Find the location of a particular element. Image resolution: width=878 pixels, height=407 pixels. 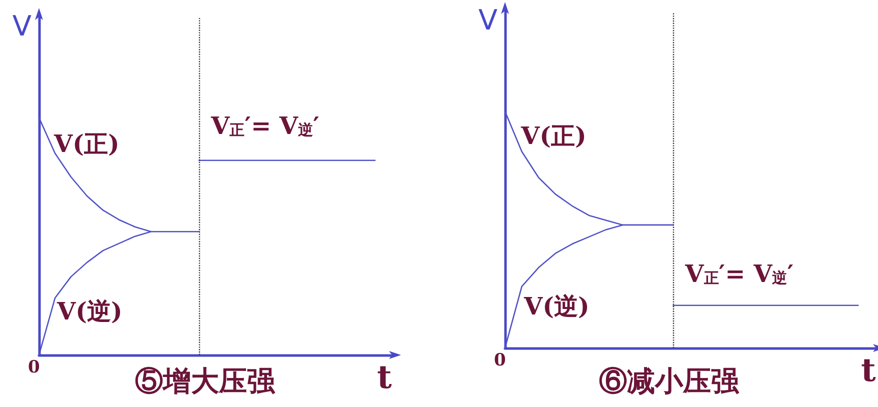

text: ⑥减小压强 is located at coordinates (669, 381).